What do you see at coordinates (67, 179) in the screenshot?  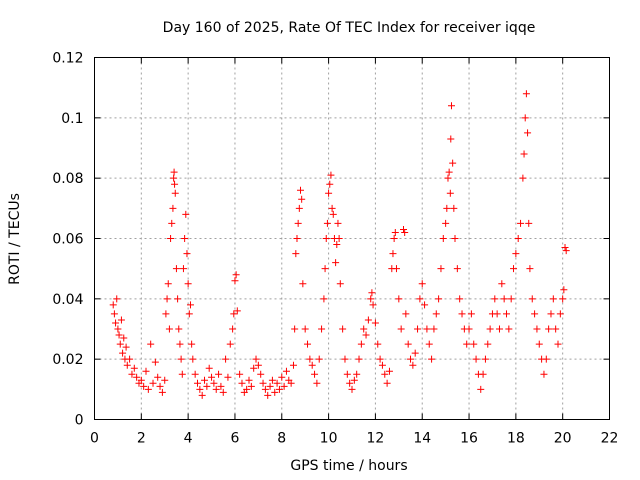 I see `y-tick-label: 0.08` at bounding box center [67, 179].